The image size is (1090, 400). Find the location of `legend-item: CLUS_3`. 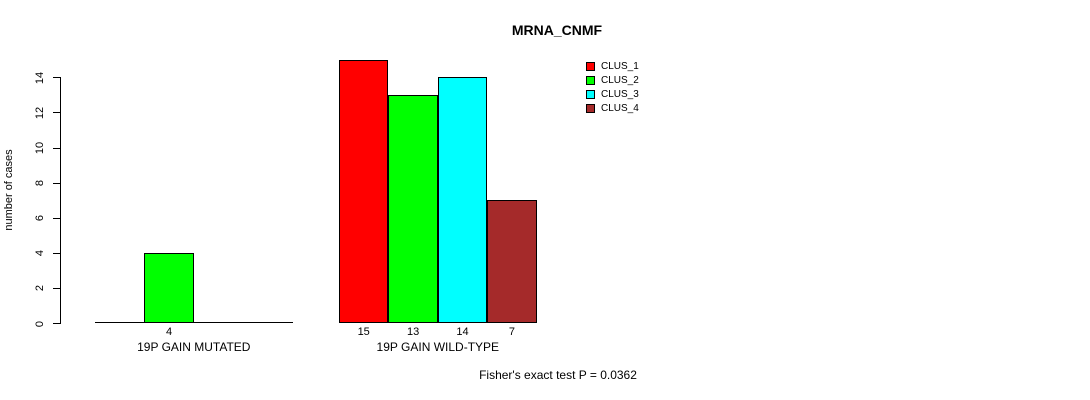

legend-item: CLUS_3 is located at coordinates (612, 94).